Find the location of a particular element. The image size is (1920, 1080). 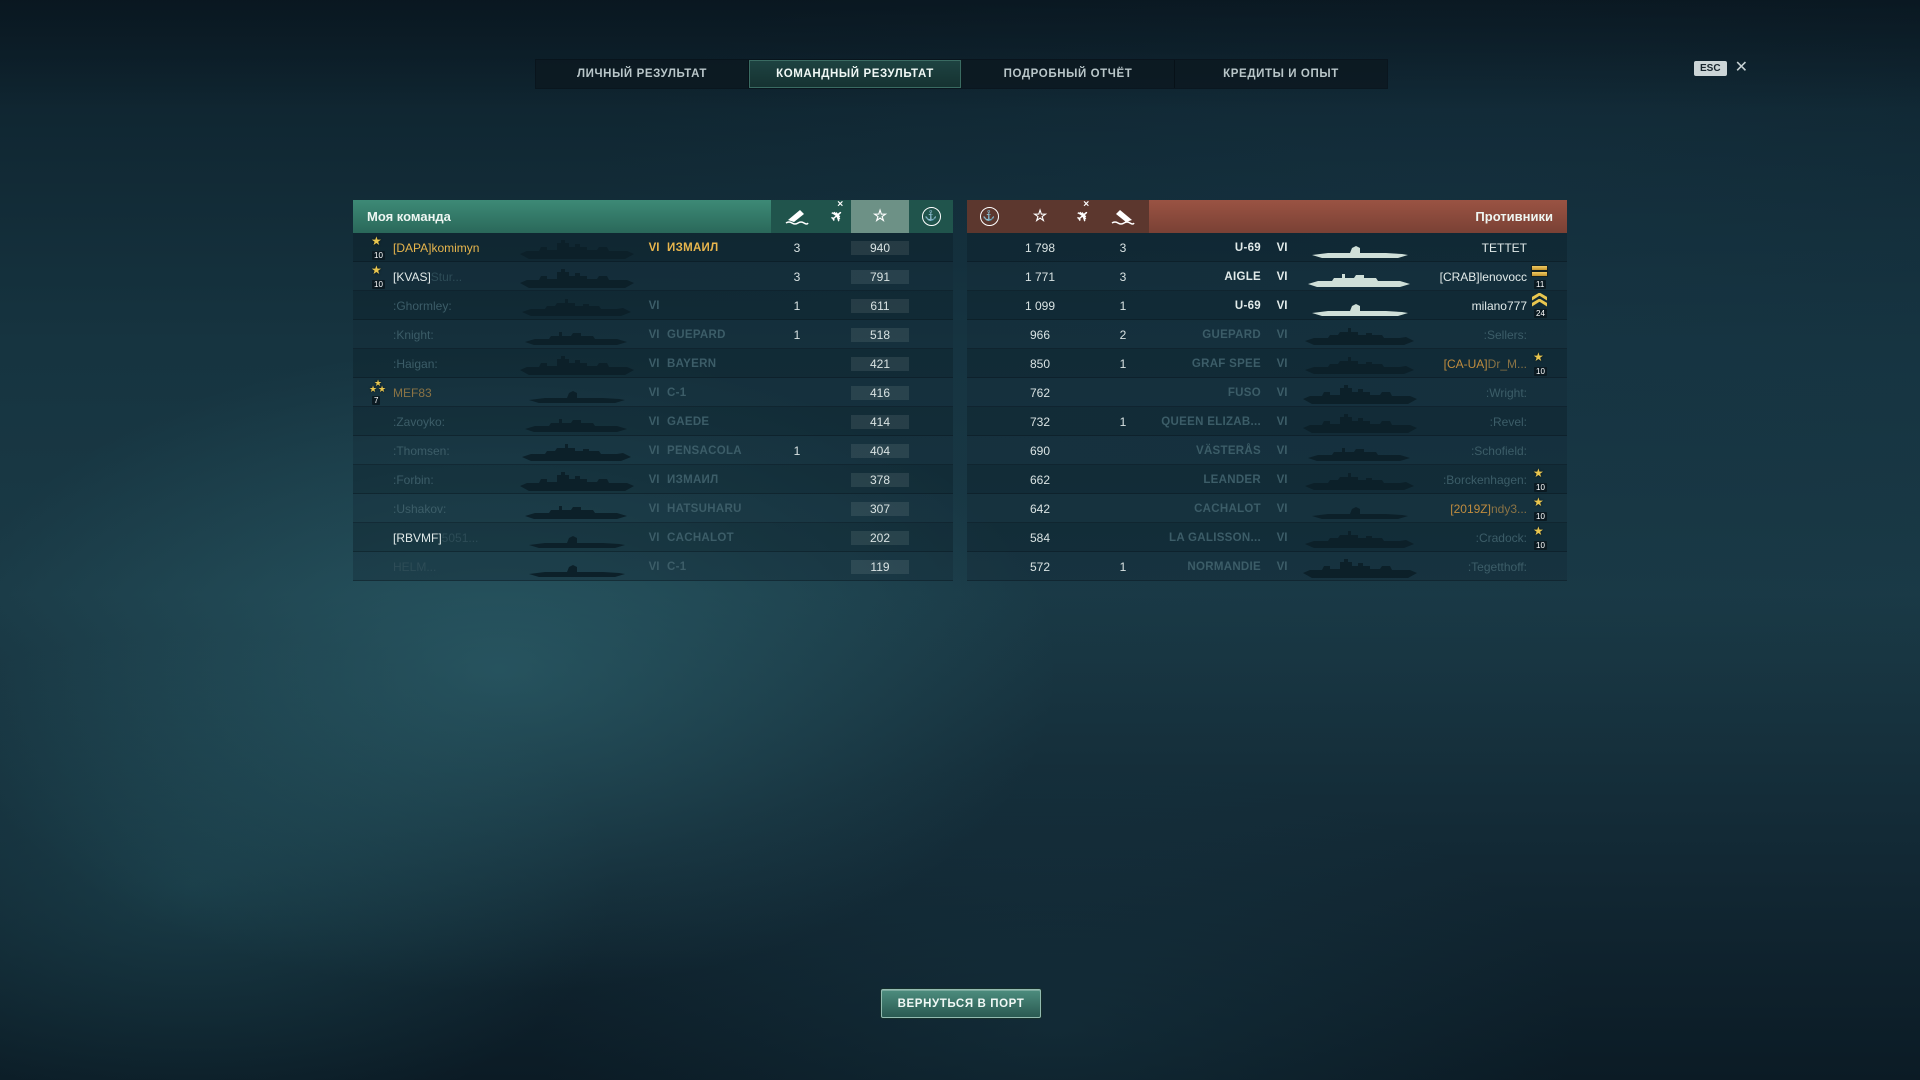

my-team-title: Моя команда is located at coordinates (562, 216).